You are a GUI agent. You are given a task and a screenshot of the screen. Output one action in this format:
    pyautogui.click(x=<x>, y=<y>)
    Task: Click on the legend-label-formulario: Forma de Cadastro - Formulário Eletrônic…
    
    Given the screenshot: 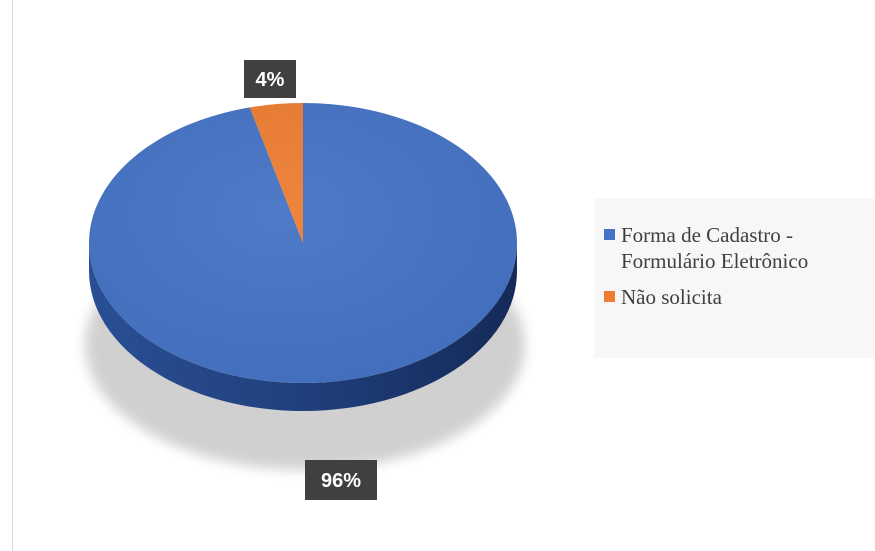 What is the action you would take?
    pyautogui.click(x=715, y=248)
    